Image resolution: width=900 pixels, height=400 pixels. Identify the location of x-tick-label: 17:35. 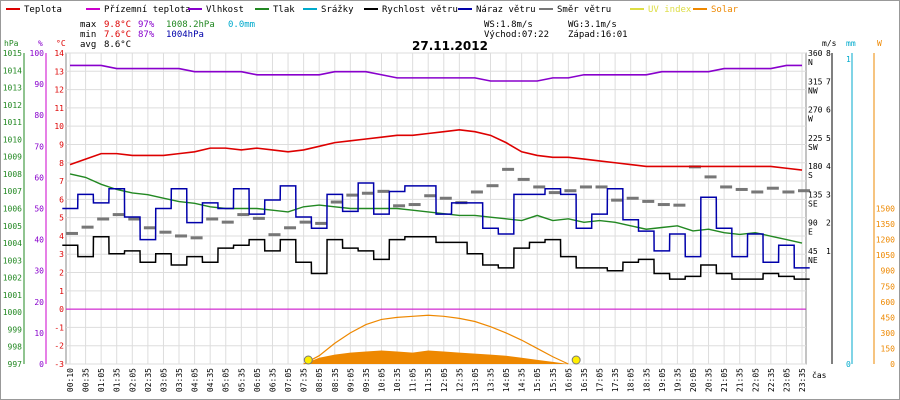
(615, 380).